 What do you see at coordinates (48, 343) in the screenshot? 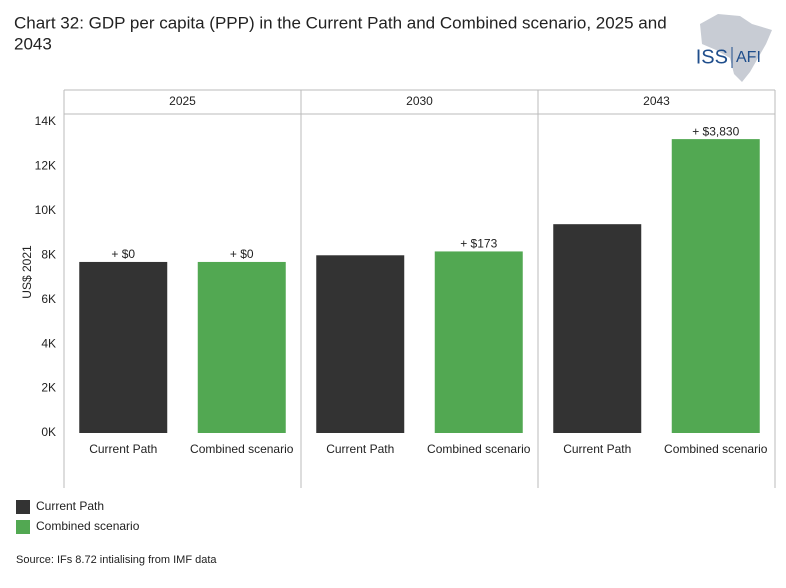
I see `y-tick-label: 4K` at bounding box center [48, 343].